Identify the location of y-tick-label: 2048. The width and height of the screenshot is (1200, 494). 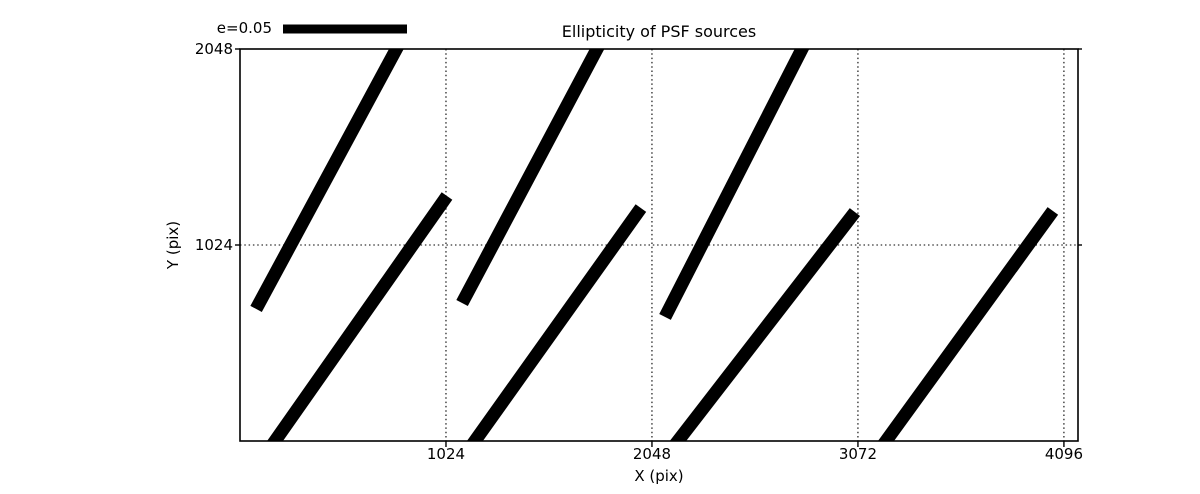
(214, 49).